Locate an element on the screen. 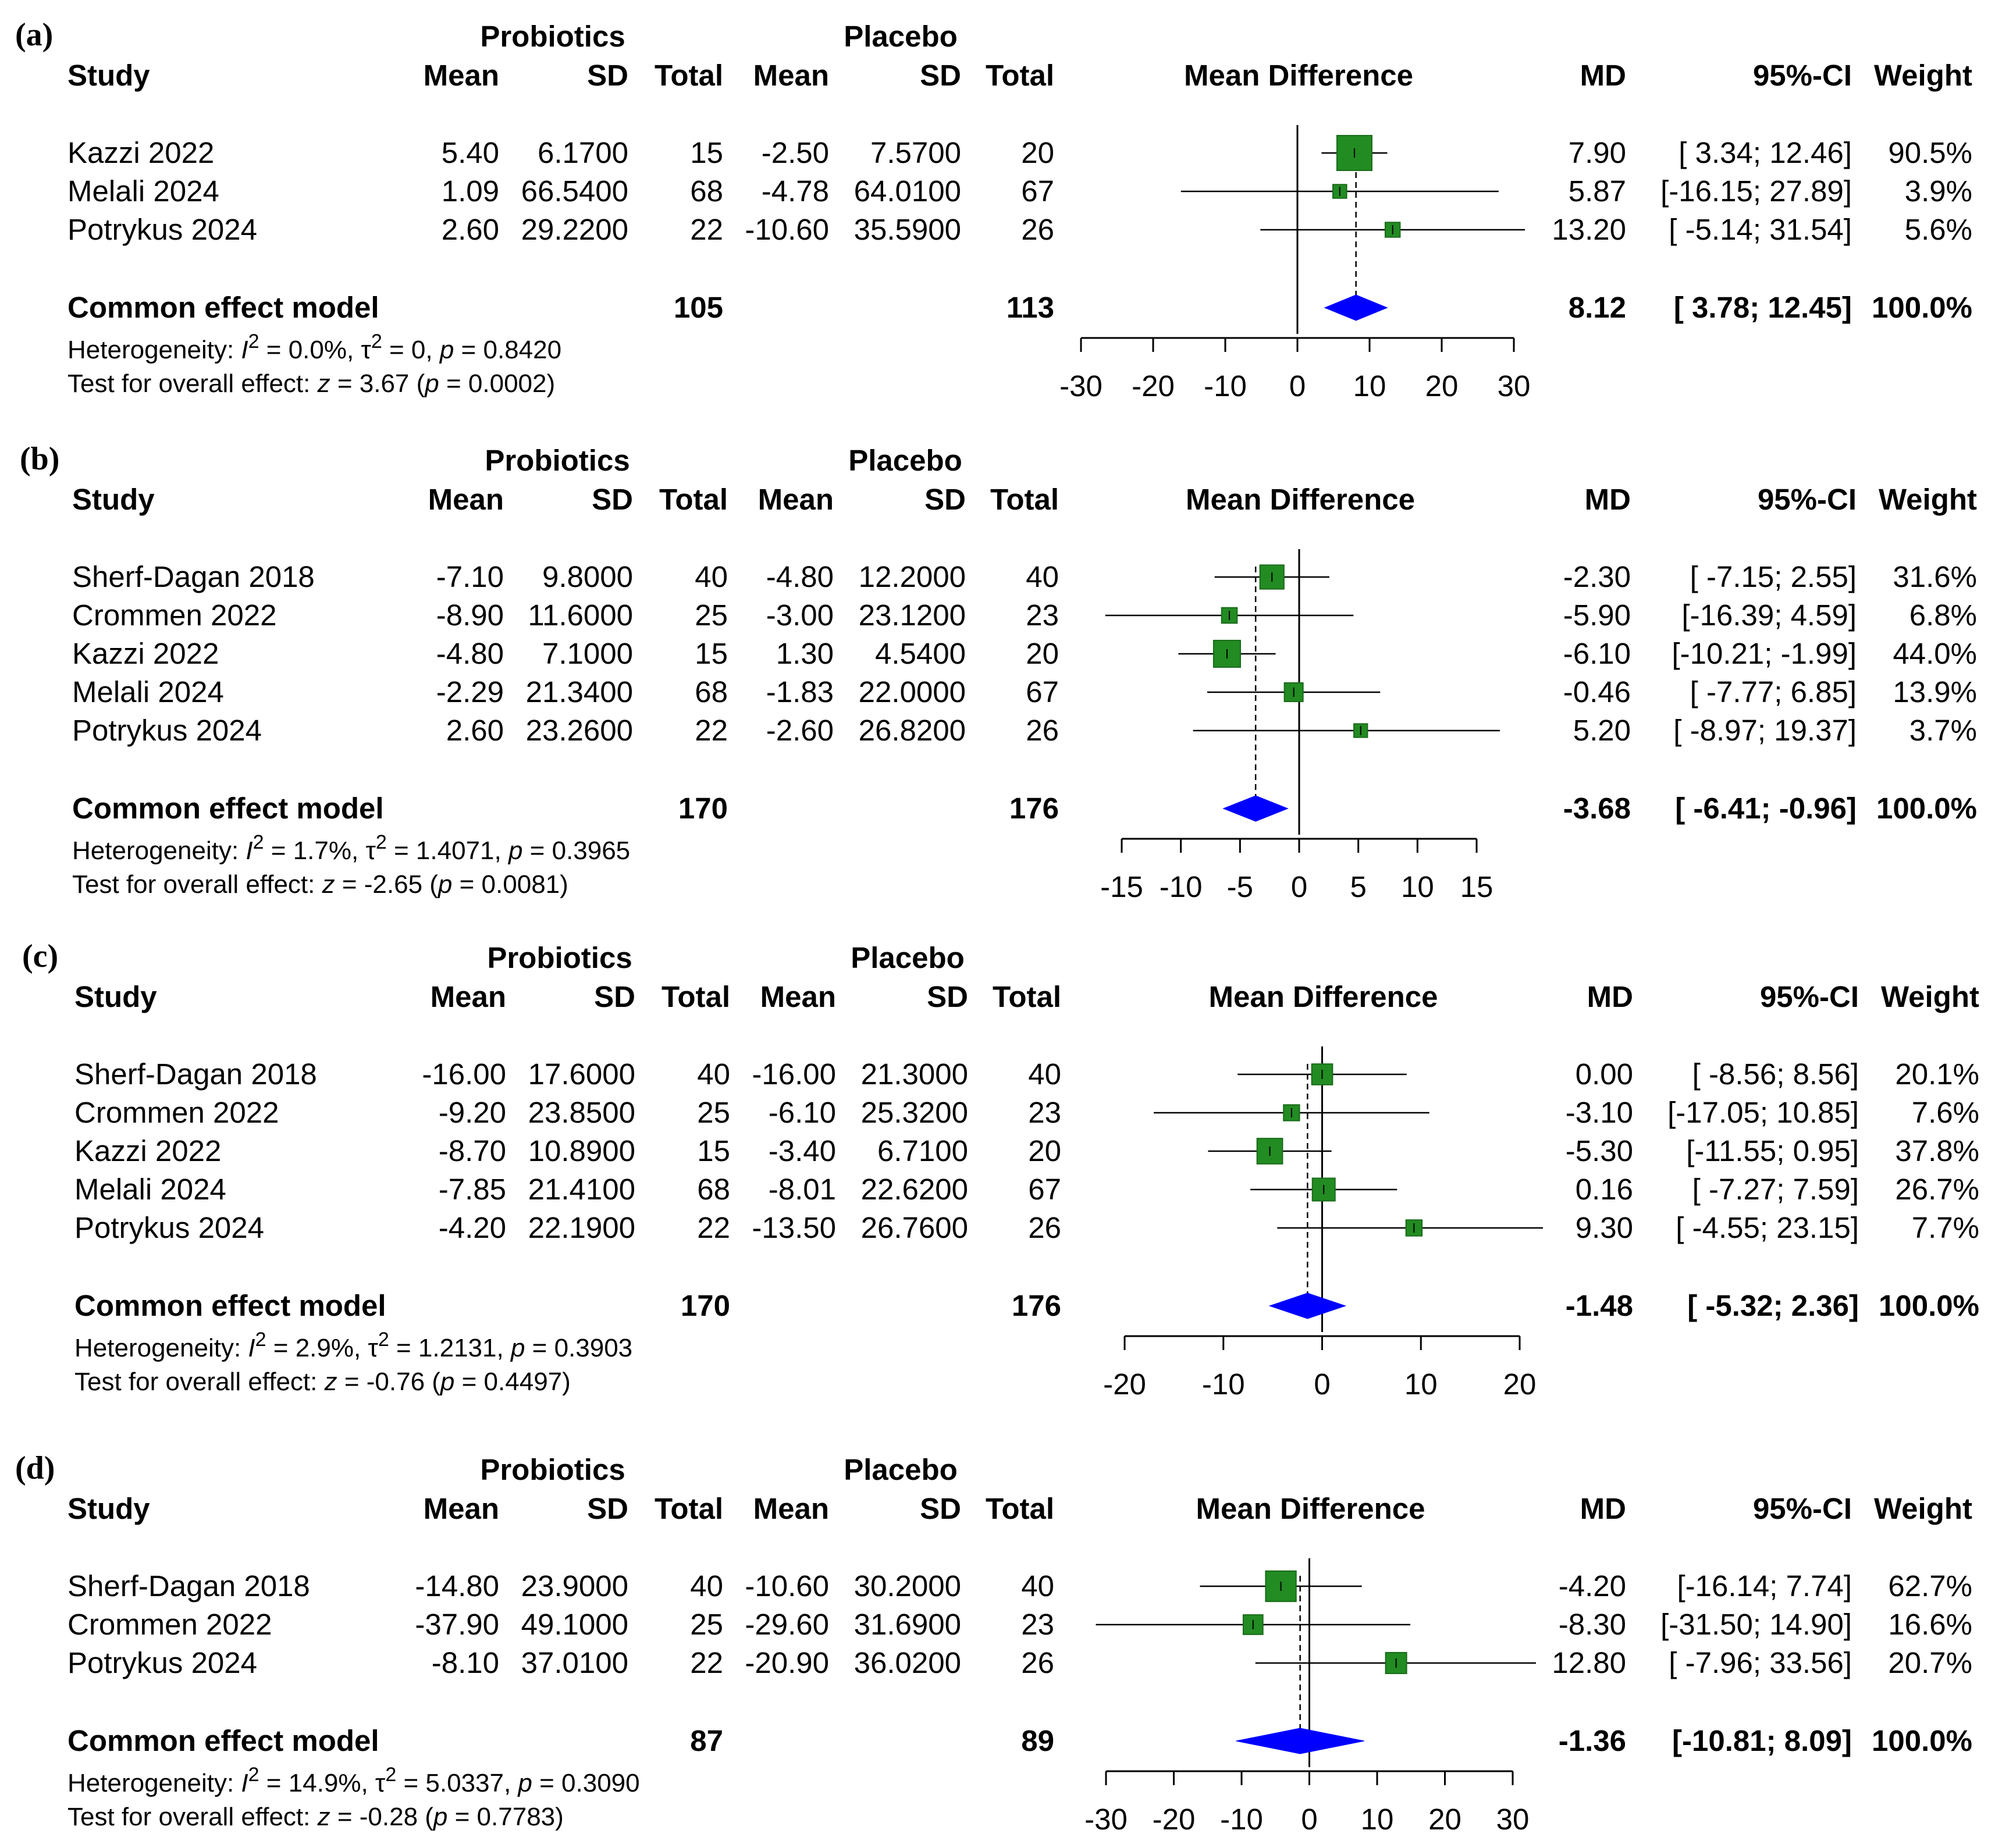  pooled-total1: 87 is located at coordinates (706, 1740).